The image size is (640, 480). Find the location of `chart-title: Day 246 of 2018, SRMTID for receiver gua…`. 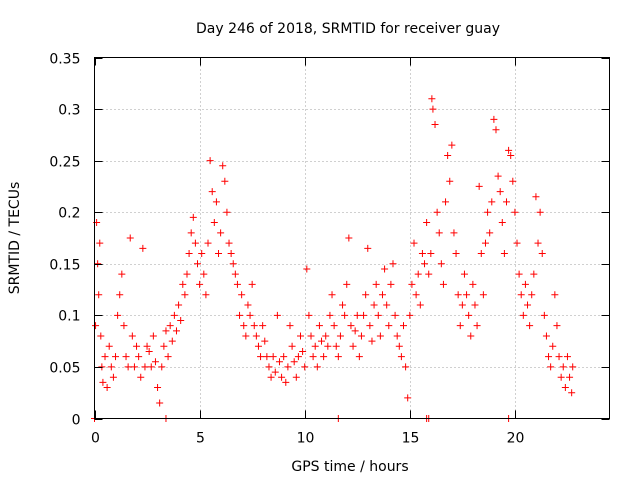

chart-title: Day 246 of 2018, SRMTID for receiver gua… is located at coordinates (348, 29).